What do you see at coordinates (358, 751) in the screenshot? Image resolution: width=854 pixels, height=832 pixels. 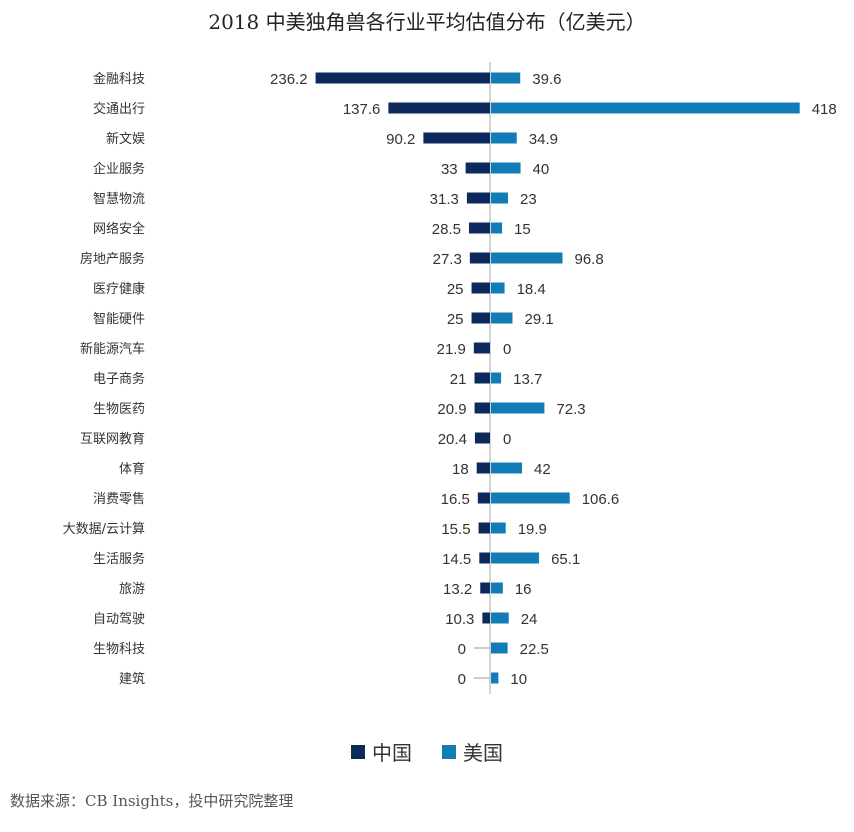 I see `legend-swatch-china` at bounding box center [358, 751].